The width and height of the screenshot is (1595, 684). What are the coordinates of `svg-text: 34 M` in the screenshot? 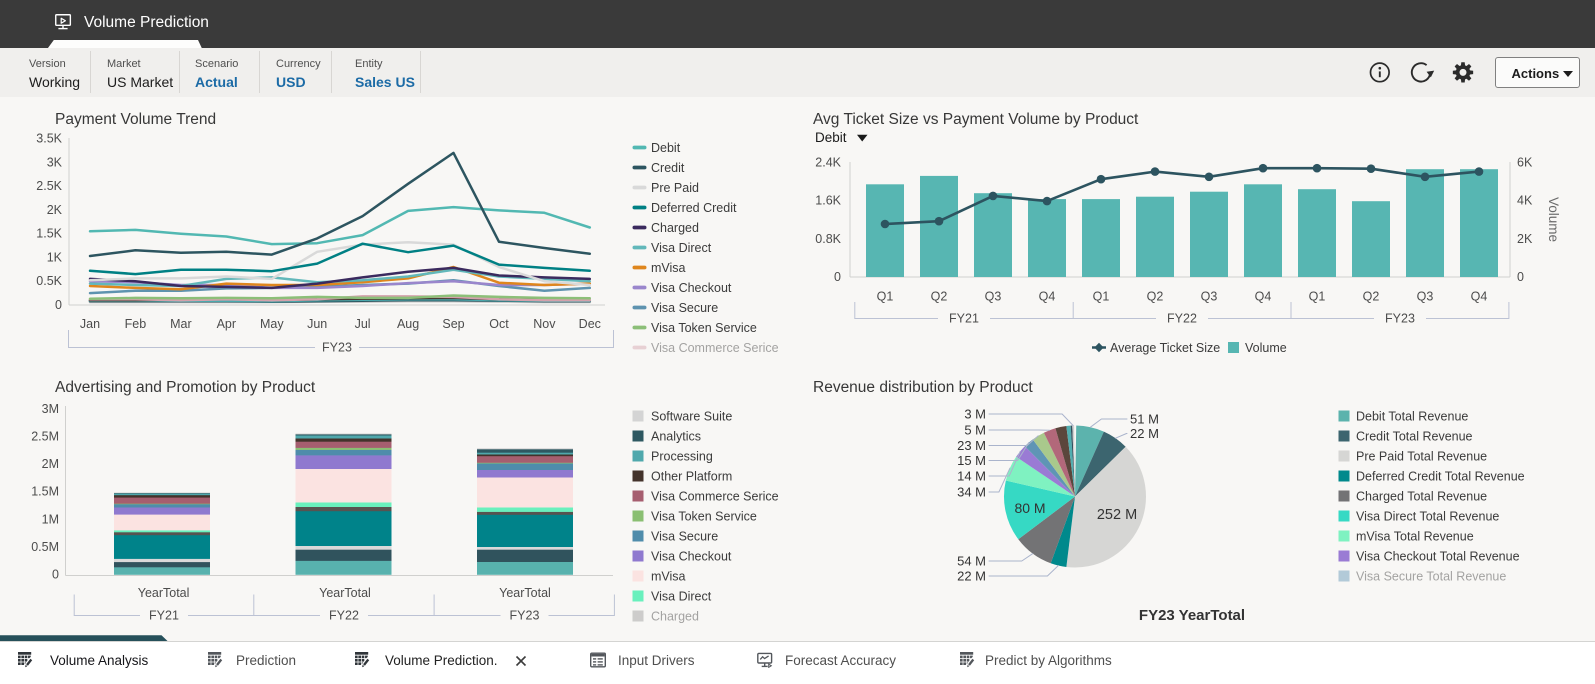 It's located at (971, 492).